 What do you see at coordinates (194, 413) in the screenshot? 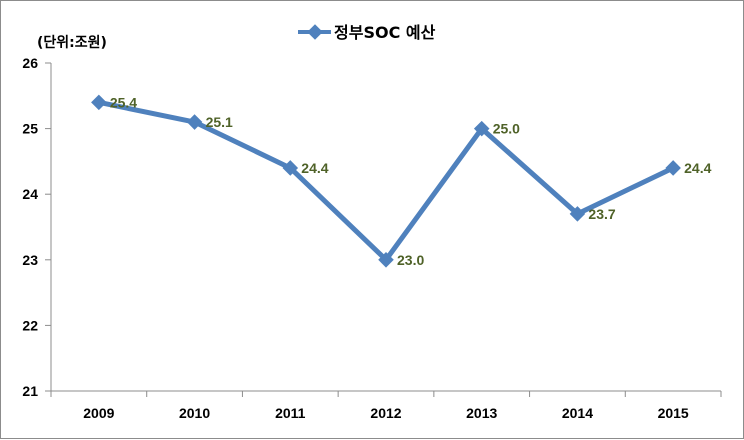
I see `x-tick-label: 2010` at bounding box center [194, 413].